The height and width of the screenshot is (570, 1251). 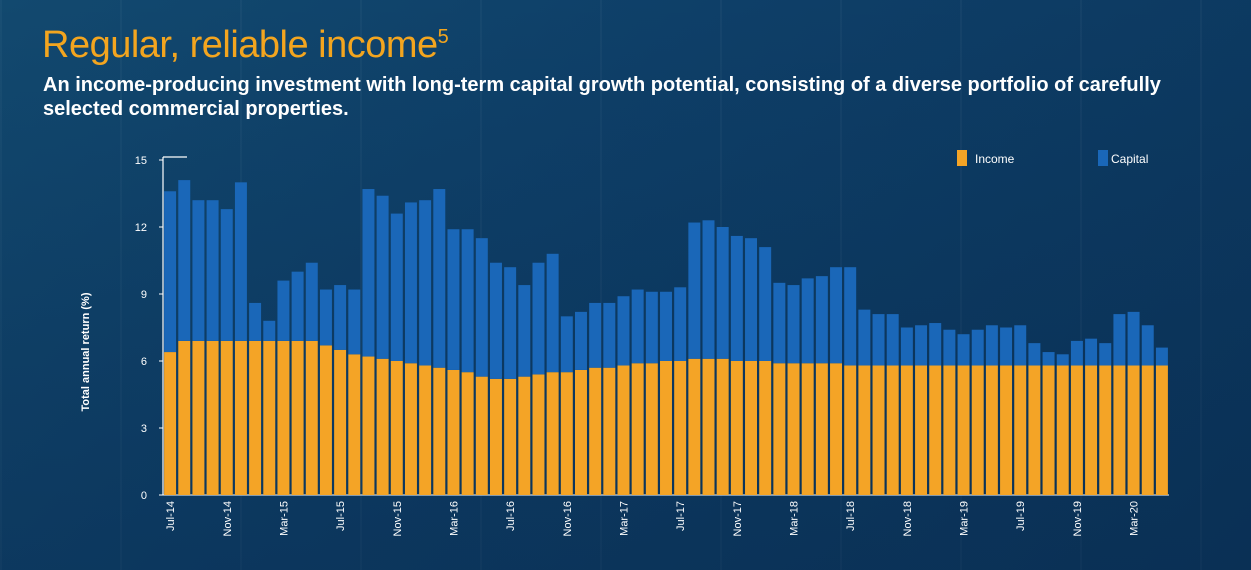 I want to click on x-axis-tick-label: Jul-16, so click(x=511, y=516).